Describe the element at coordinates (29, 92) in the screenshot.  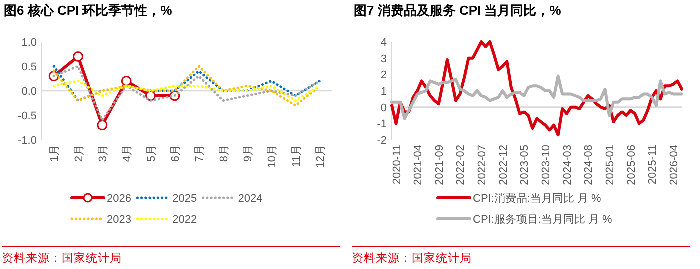
I see `y-tick-label: 0.0` at that location.